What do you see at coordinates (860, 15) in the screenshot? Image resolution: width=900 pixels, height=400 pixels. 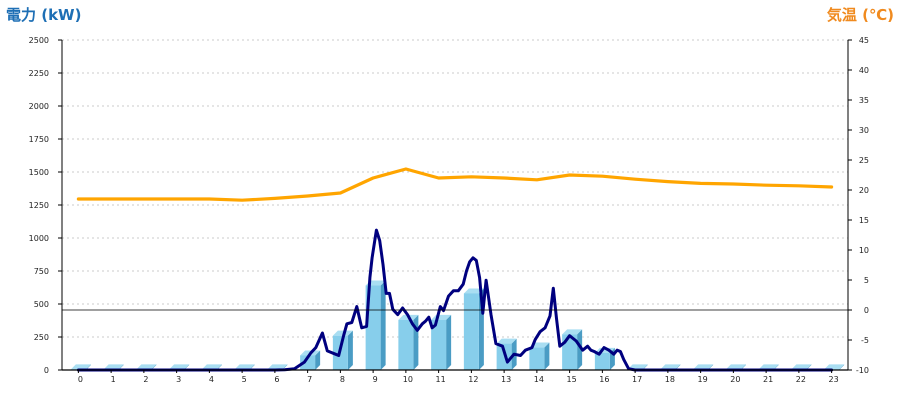 I see `right-axis-title: 気温 (℃)` at bounding box center [860, 15].